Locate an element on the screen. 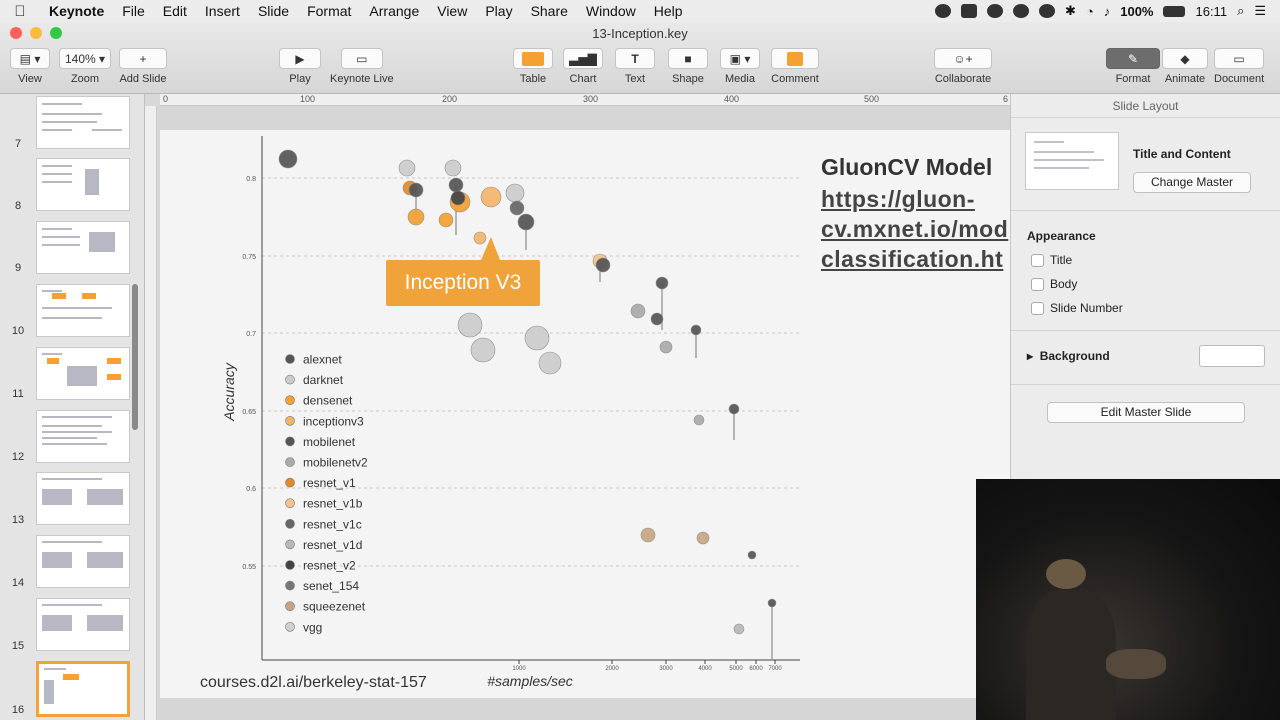 The height and width of the screenshot is (720, 1280). battery-icon is located at coordinates (1174, 11).